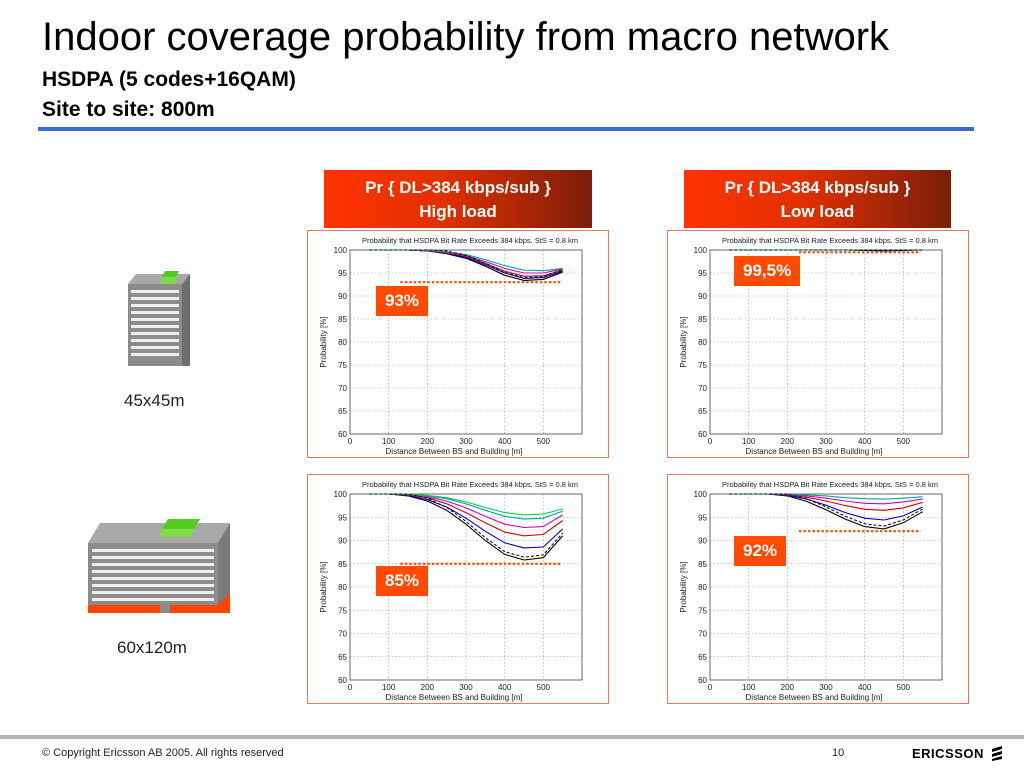  What do you see at coordinates (159, 318) in the screenshot?
I see `small-building-icon` at bounding box center [159, 318].